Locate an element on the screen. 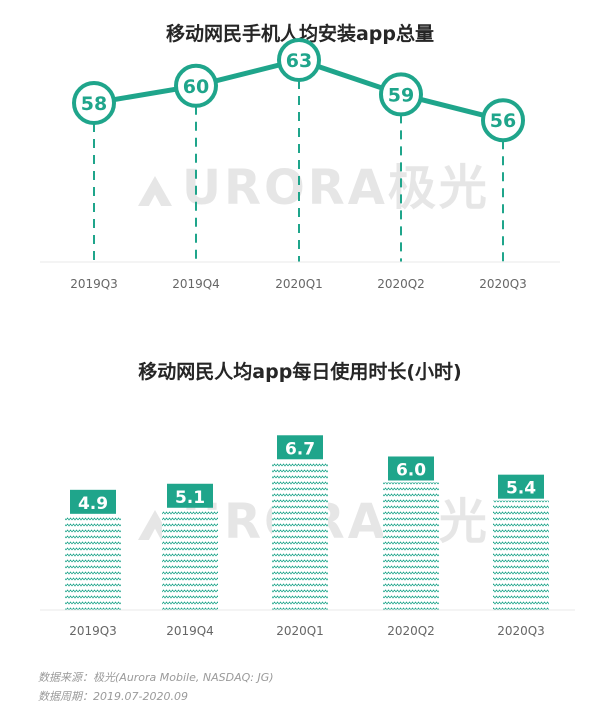 The height and width of the screenshot is (704, 600). data-label: 6.7 is located at coordinates (300, 449).